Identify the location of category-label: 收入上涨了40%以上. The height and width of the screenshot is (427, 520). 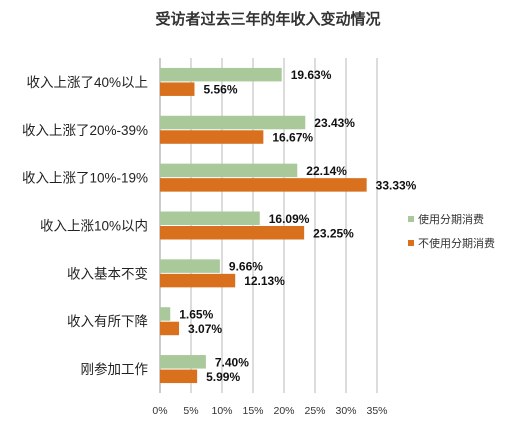
(87, 82).